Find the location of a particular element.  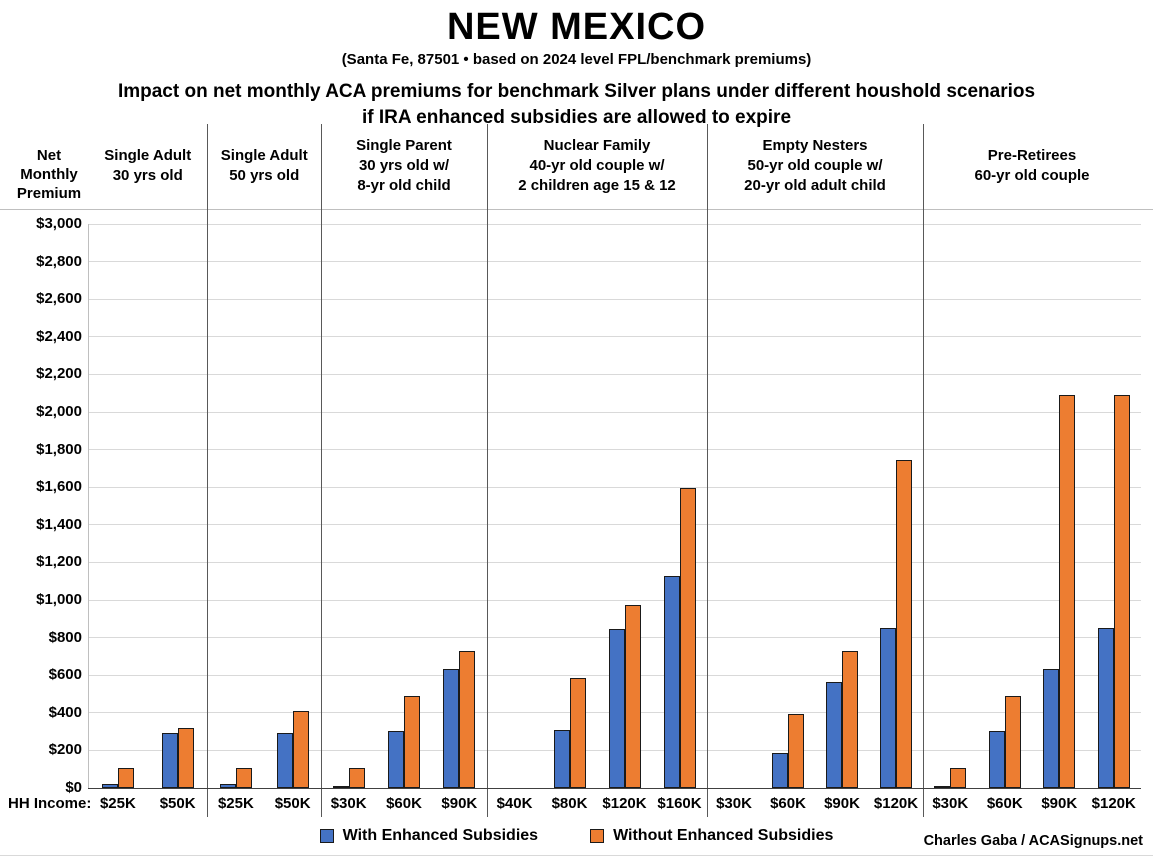

group-header-line: Empty Nesters is located at coordinates (815, 145).